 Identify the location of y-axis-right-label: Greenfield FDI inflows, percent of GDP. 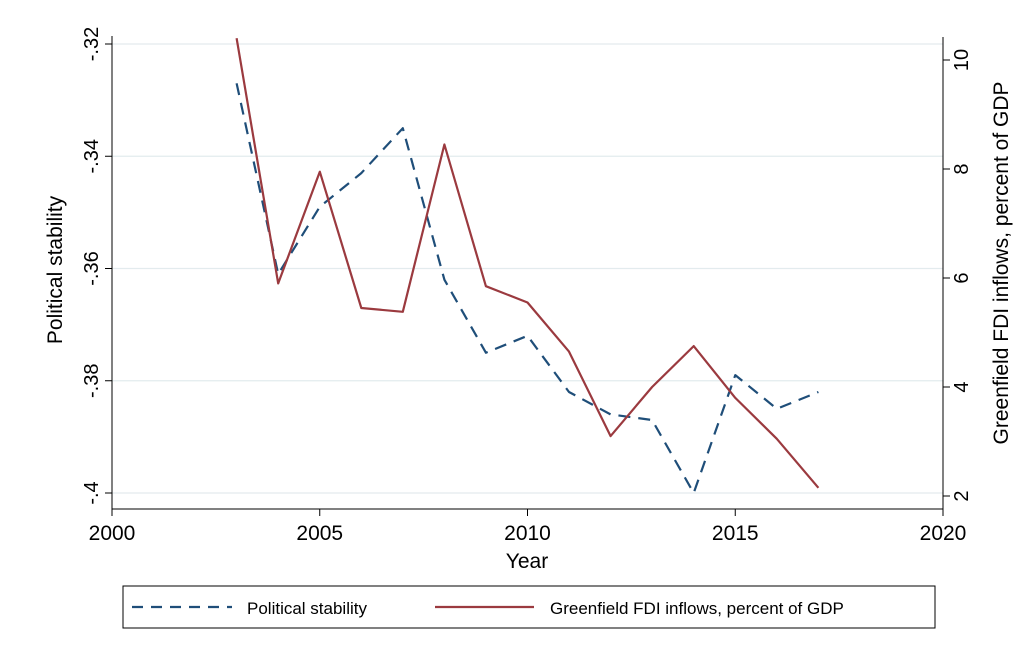
(1001, 263).